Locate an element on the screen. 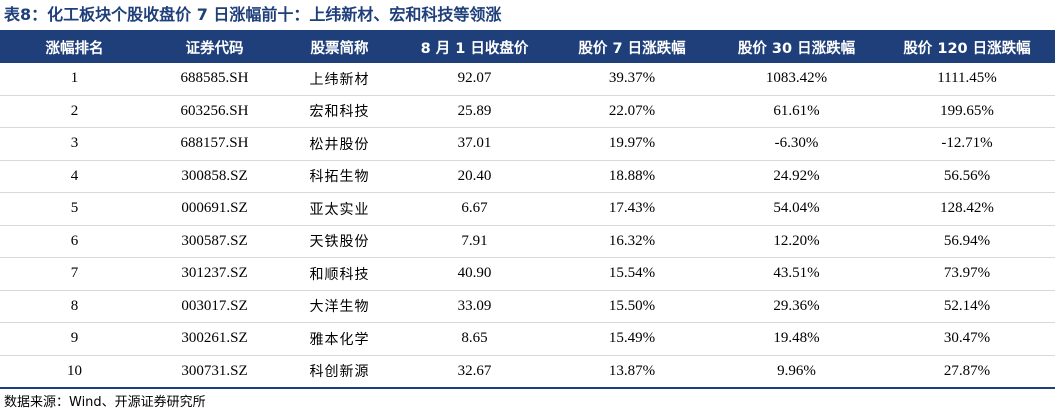 The height and width of the screenshot is (414, 1059). code-cell: 688585.SH is located at coordinates (214, 79).